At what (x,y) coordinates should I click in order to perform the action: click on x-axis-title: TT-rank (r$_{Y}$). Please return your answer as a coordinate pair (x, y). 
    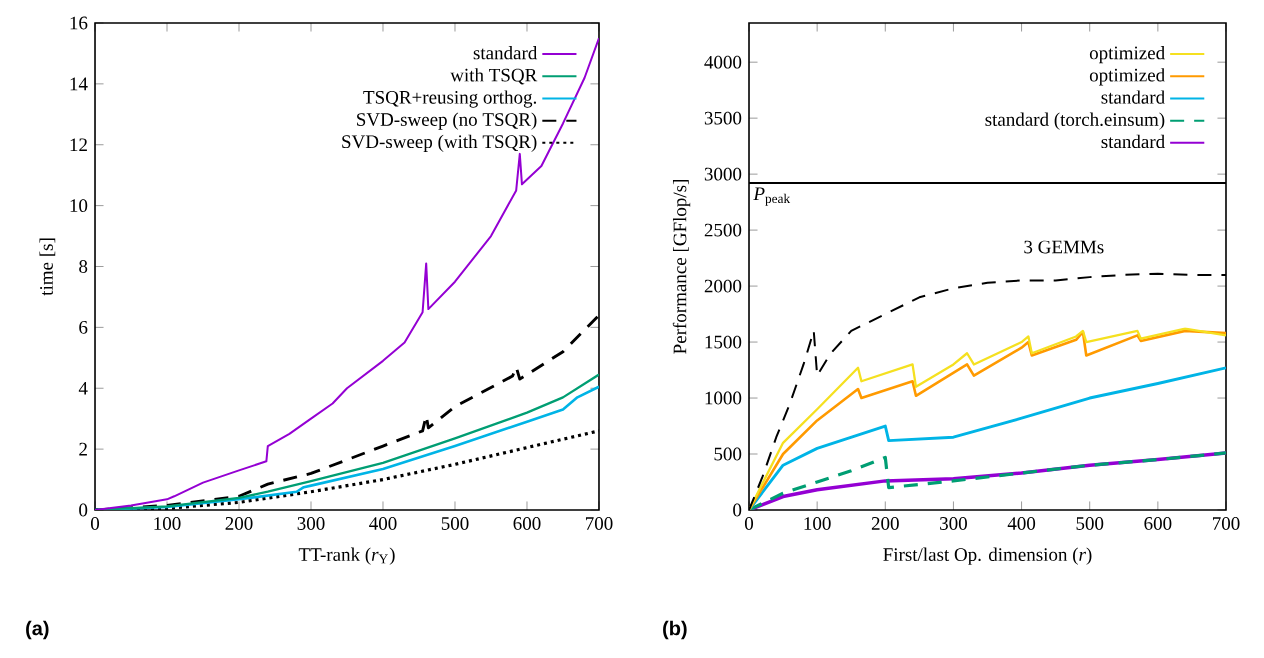
    Looking at the image, I should click on (346, 556).